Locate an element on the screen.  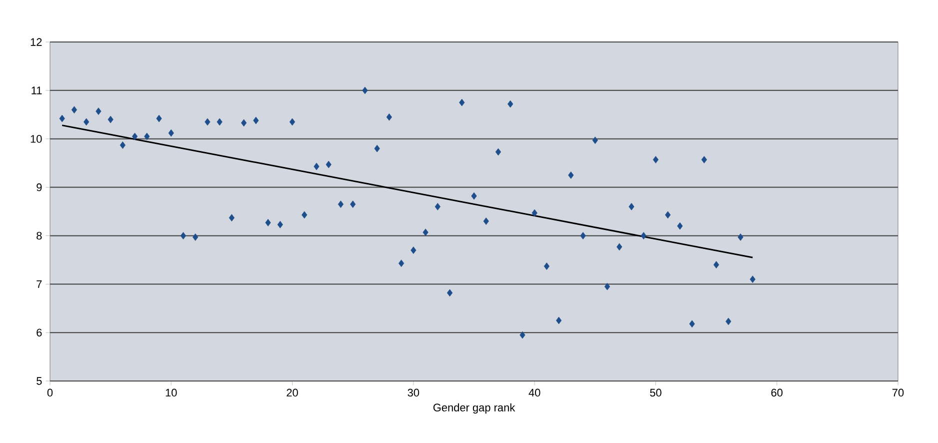
x-tick-label: 50 is located at coordinates (656, 392).